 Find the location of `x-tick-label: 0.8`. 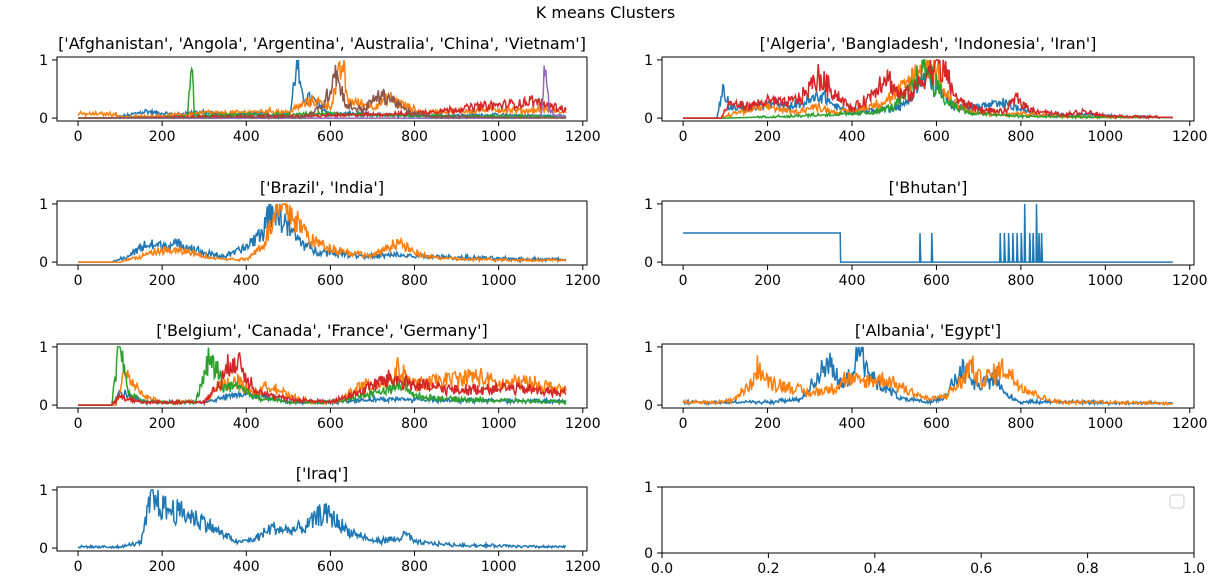

x-tick-label: 0.8 is located at coordinates (1087, 569).